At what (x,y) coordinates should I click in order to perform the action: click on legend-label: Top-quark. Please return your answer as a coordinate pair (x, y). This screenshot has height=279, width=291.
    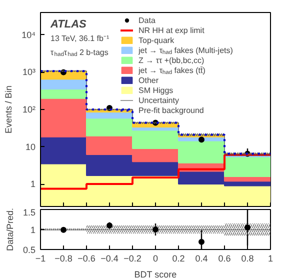
    Looking at the image, I should click on (157, 40).